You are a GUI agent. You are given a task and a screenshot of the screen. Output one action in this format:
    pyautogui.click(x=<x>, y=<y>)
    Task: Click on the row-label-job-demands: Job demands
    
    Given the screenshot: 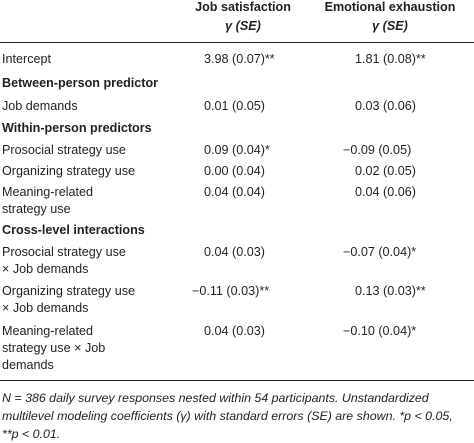 What is the action you would take?
    pyautogui.click(x=40, y=106)
    